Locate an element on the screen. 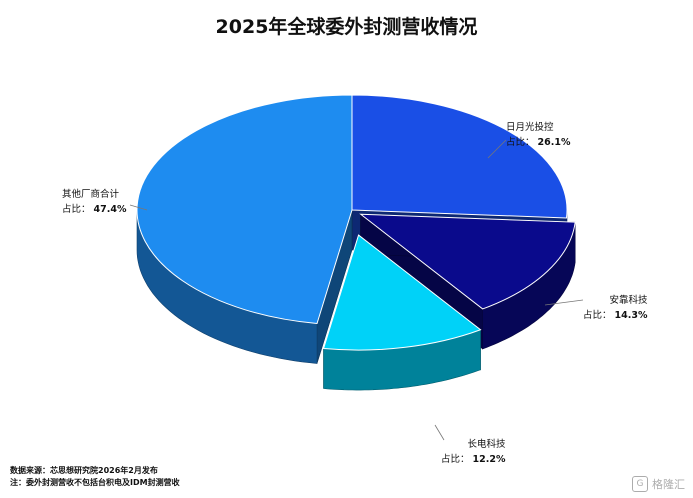 The width and height of the screenshot is (693, 498). slice-name: 长电科技 is located at coordinates (486, 444).